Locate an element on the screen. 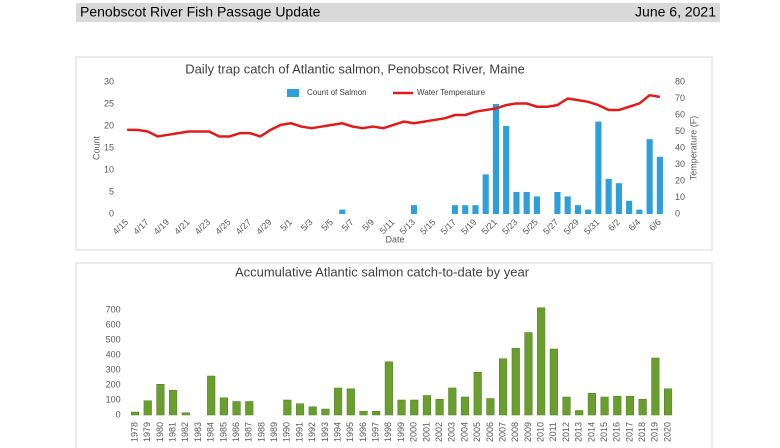  x-tick-label: 1989 is located at coordinates (274, 432).